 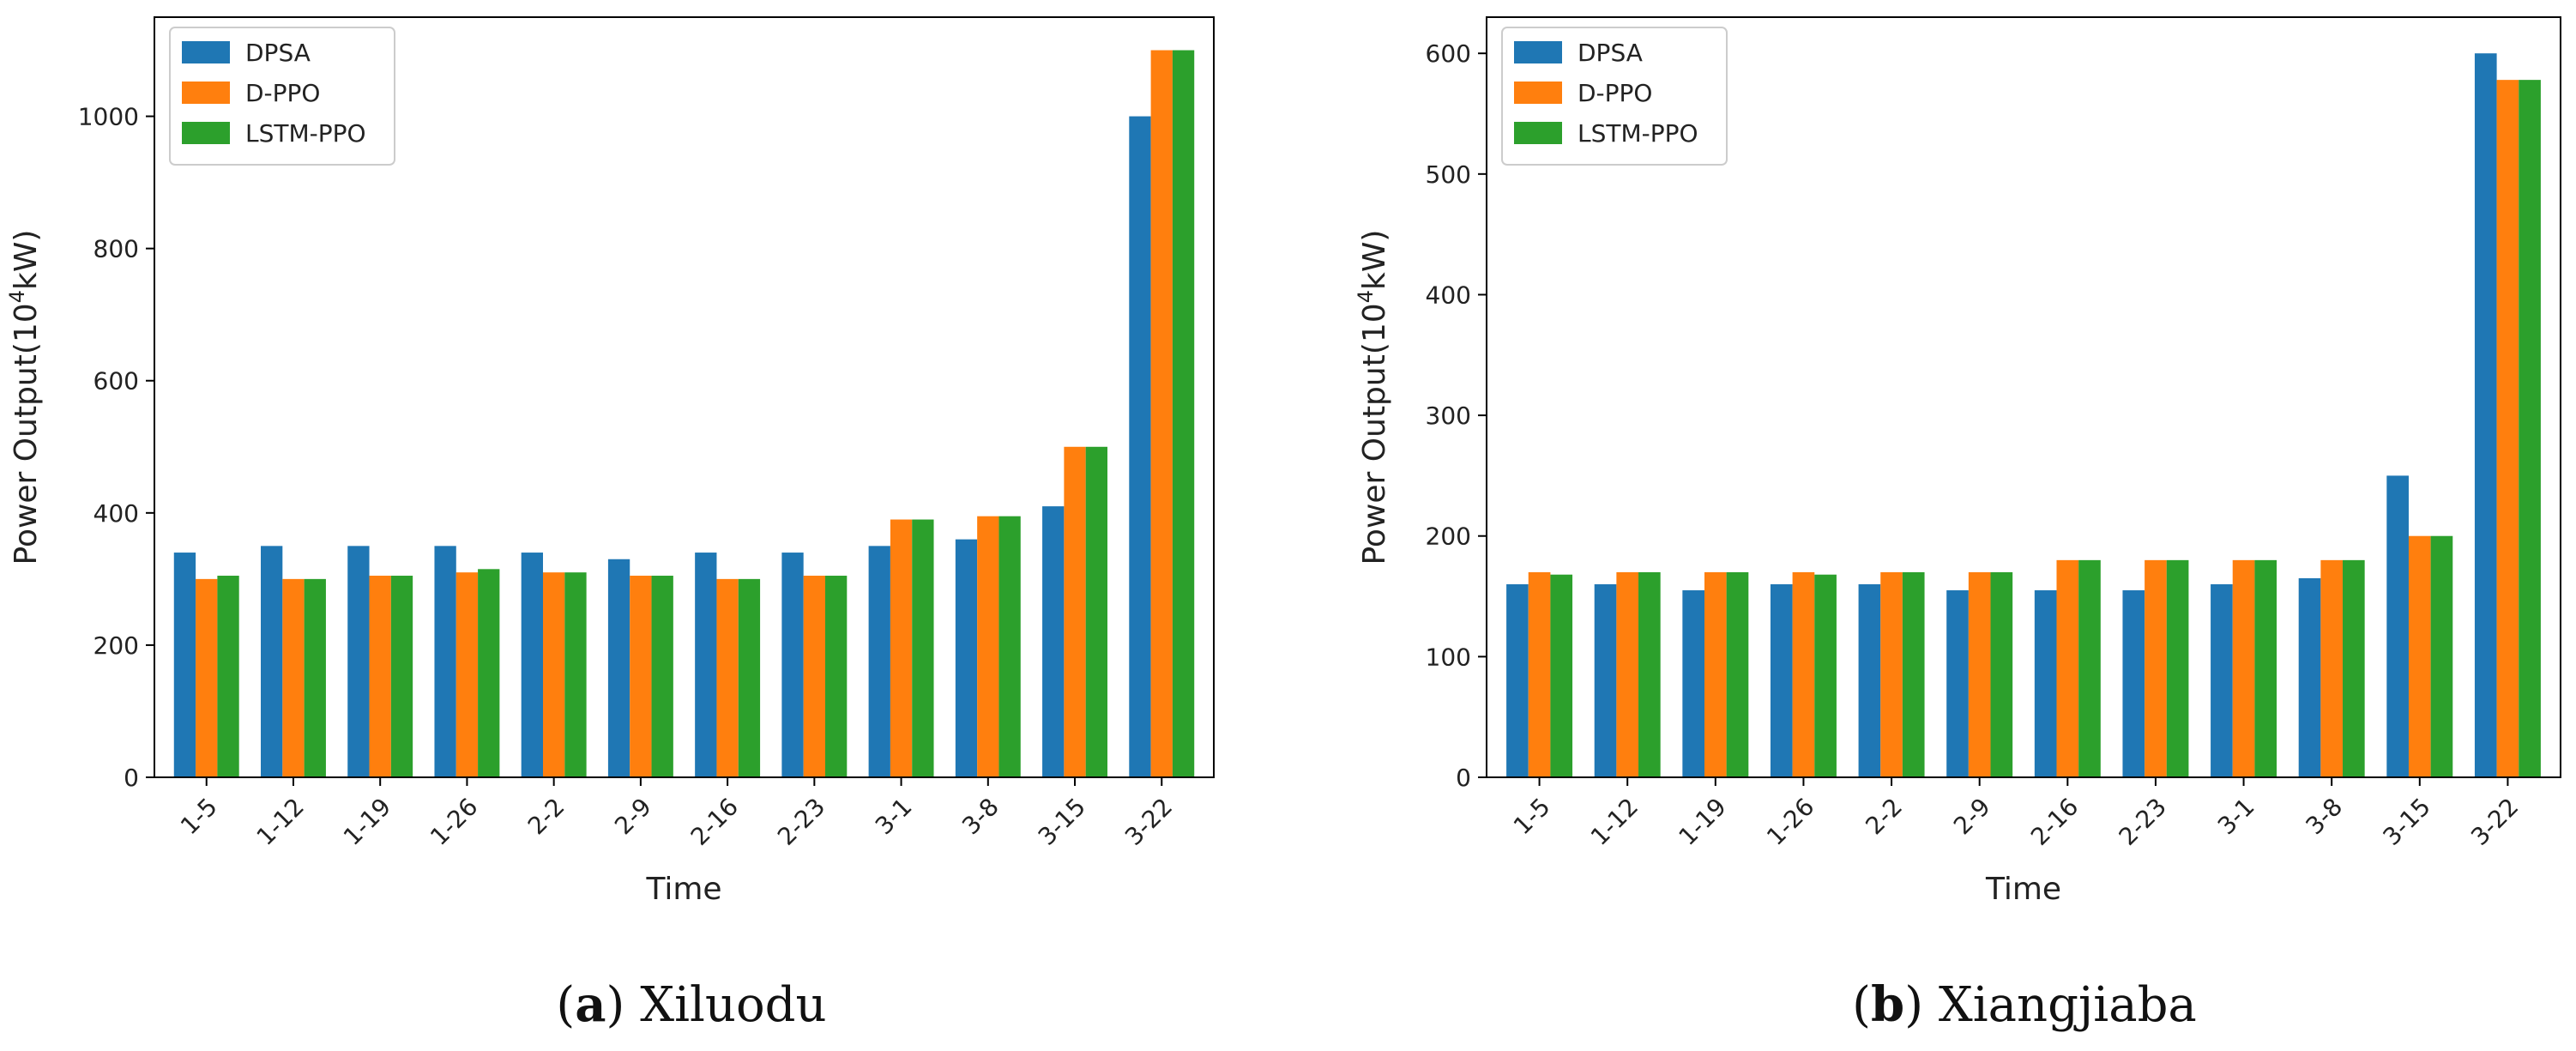 I want to click on y-axis-title-main: Power Output(10, so click(x=1374, y=434).